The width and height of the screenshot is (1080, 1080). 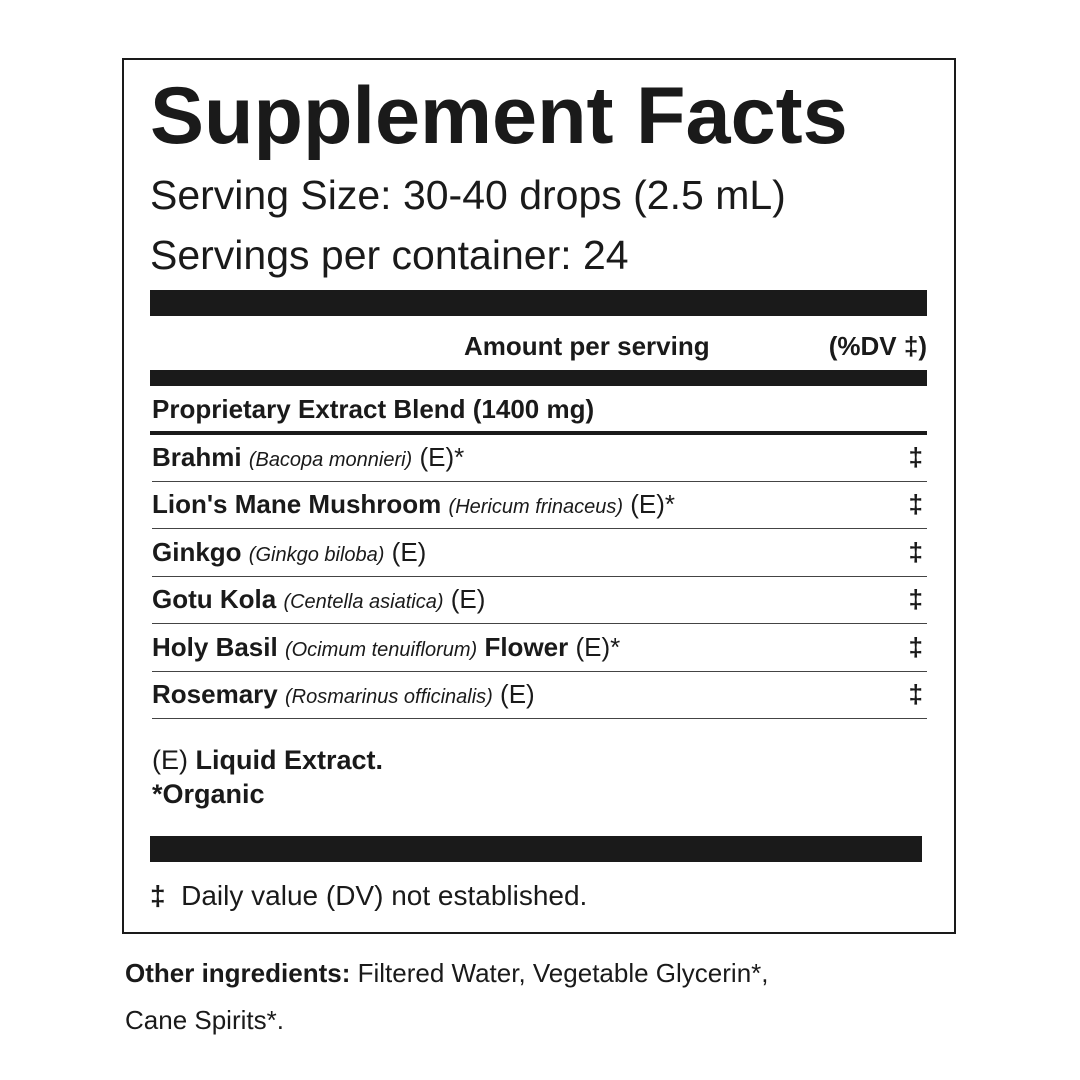 I want to click on ingredient-row: Rosemary (Rosmarinus officinalis) (E) ‡, so click(x=539, y=695).